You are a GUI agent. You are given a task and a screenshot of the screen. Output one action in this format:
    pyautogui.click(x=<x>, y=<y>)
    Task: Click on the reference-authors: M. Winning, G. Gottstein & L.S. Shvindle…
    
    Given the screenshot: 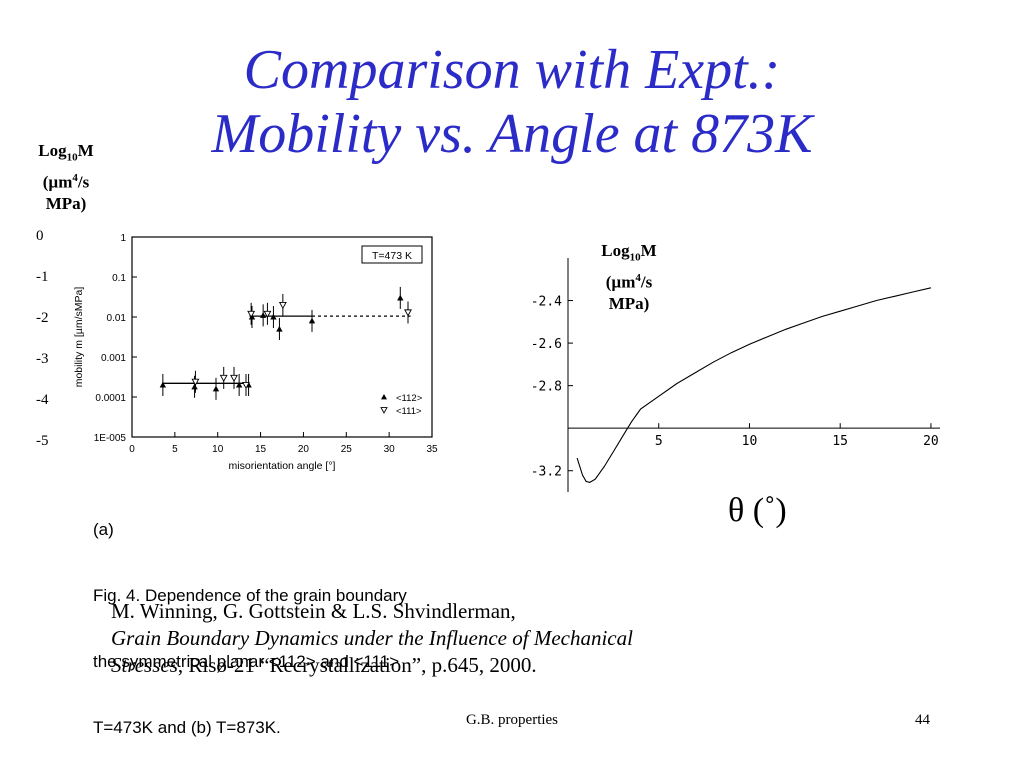 What is the action you would take?
    pyautogui.click(x=313, y=611)
    